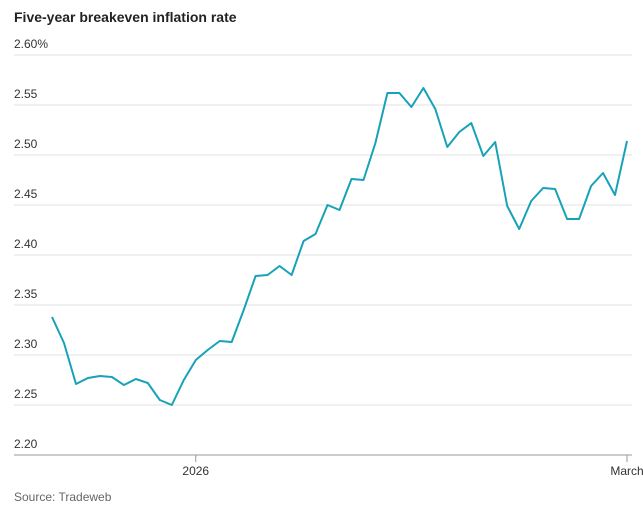 Image resolution: width=643 pixels, height=516 pixels. I want to click on x-tick-label: March, so click(626, 471).